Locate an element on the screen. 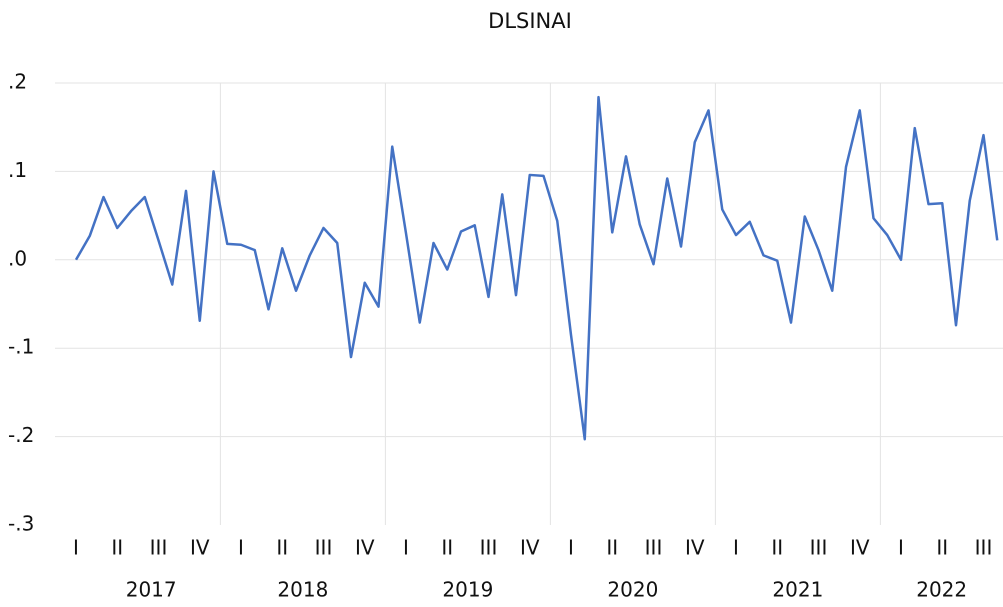  y-tick-label: -.1 is located at coordinates (21, 347).